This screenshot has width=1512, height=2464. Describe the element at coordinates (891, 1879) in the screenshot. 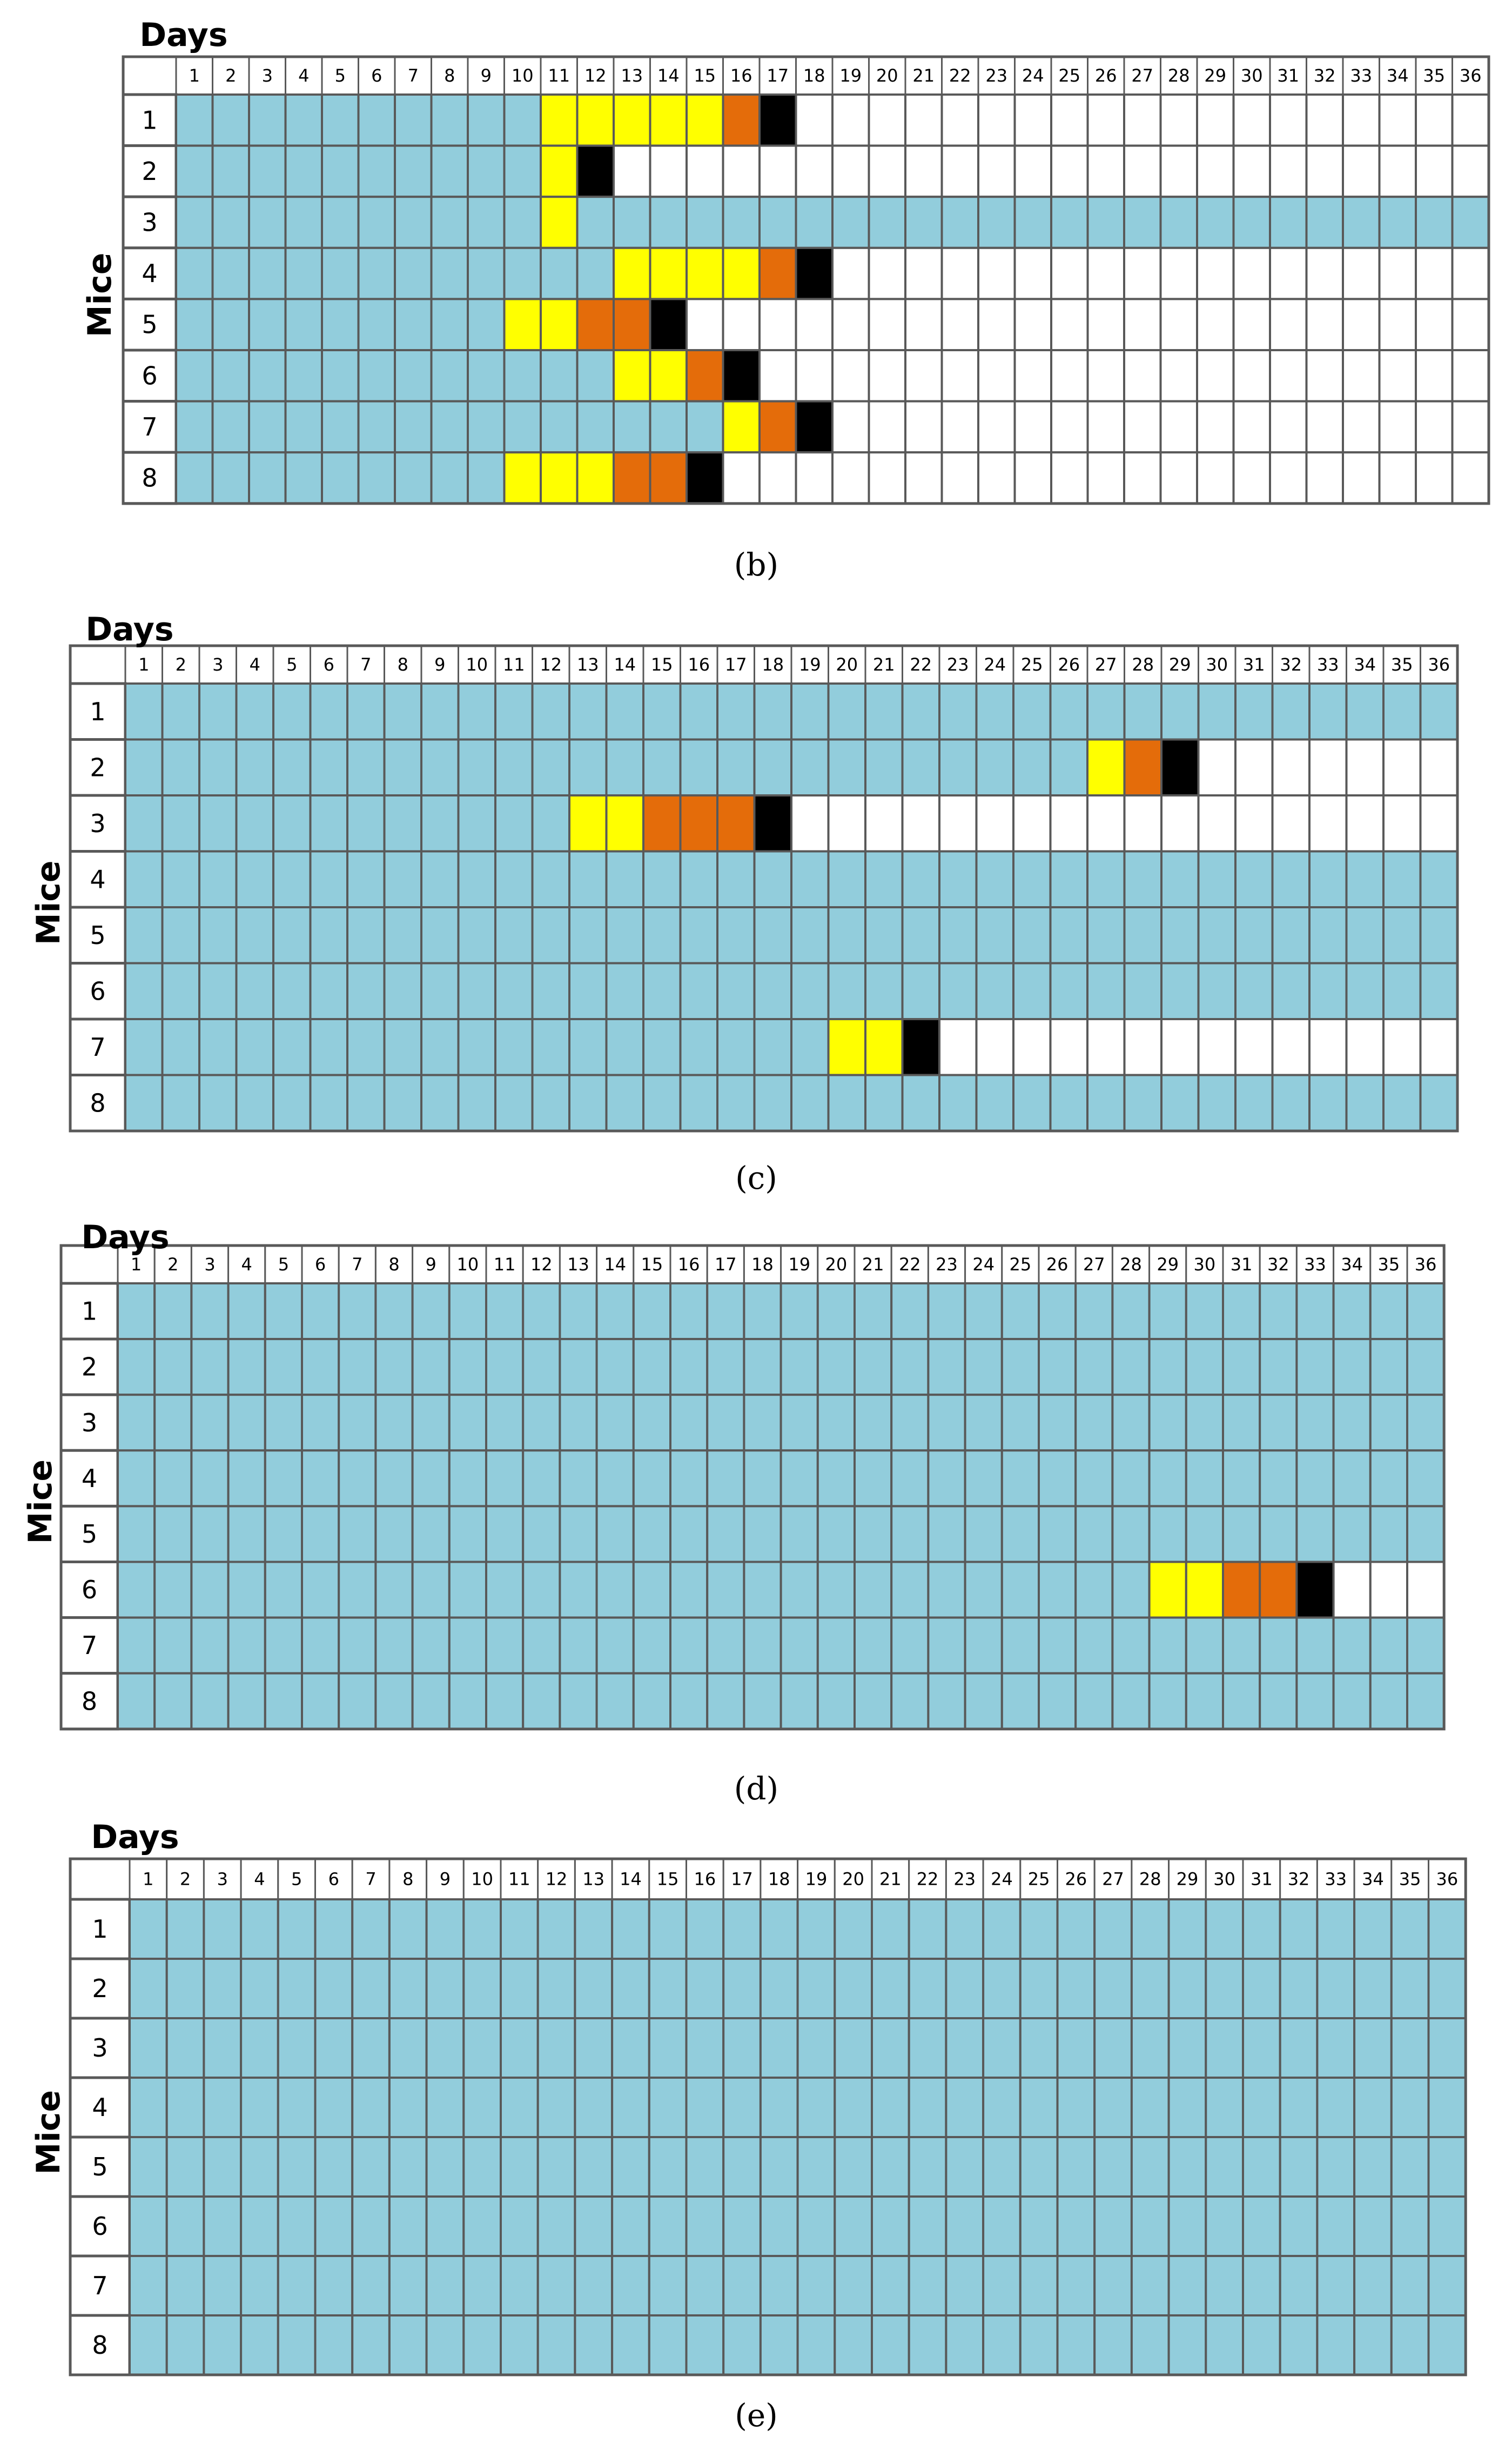

I see `panel-e-day-tick-label: 21` at that location.